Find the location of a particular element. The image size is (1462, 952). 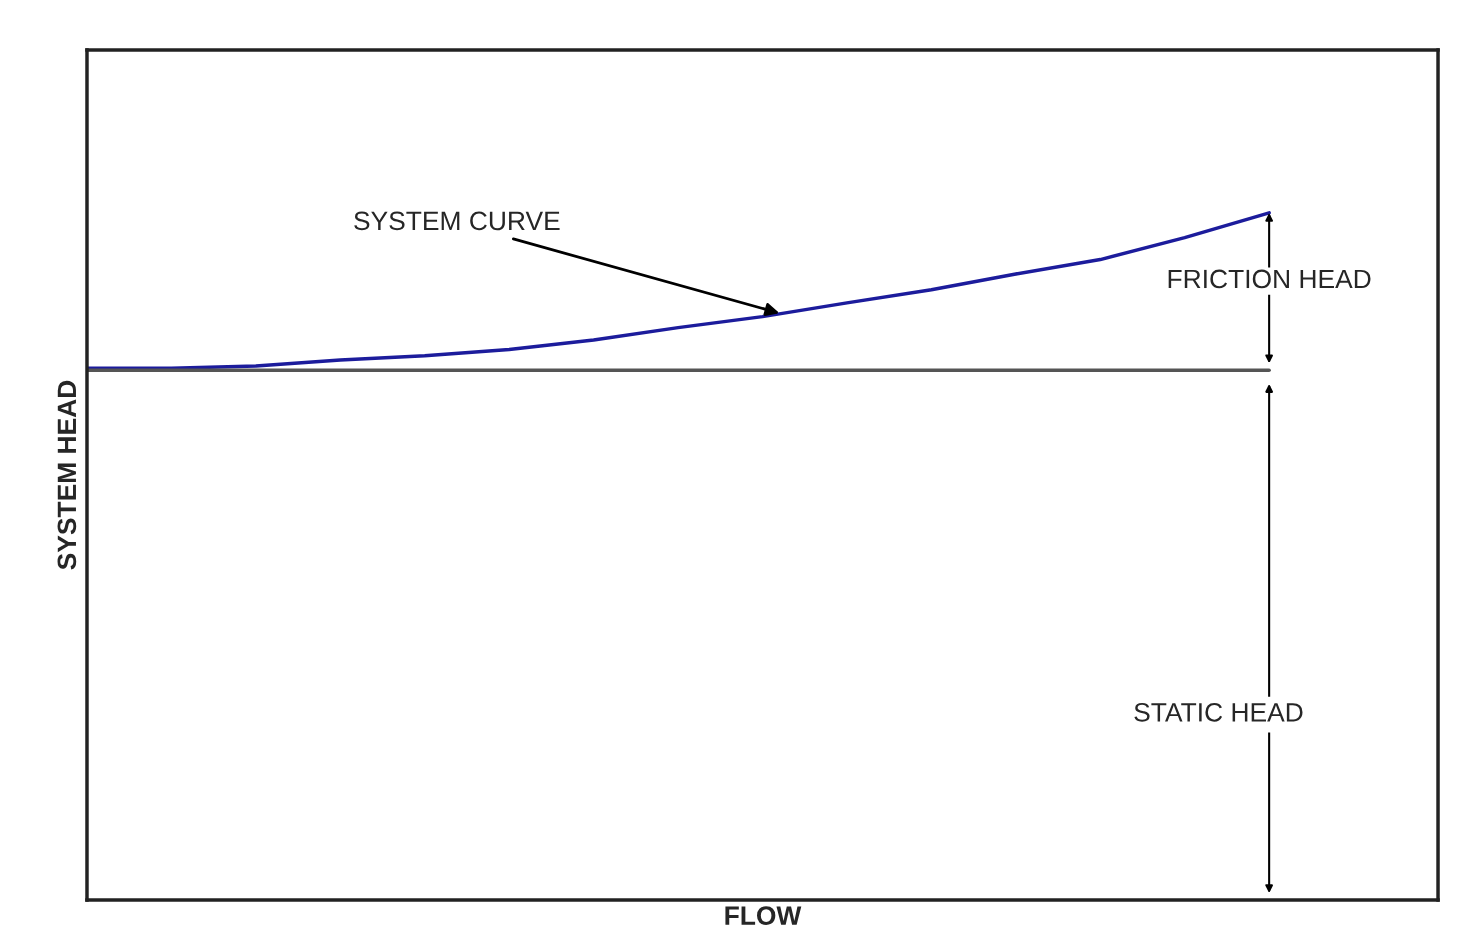

annotation: STATIC HEAD is located at coordinates (1218, 712).